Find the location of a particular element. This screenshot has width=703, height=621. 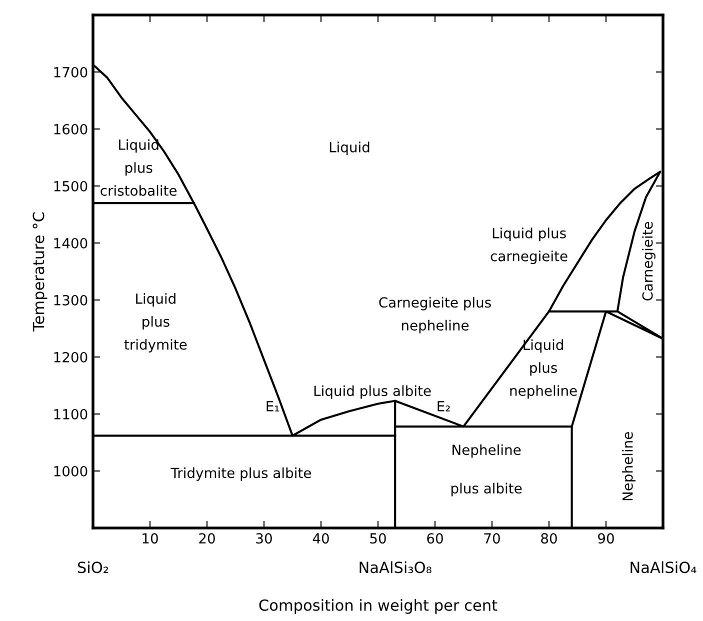

annotation: plus albite is located at coordinates (486, 489).